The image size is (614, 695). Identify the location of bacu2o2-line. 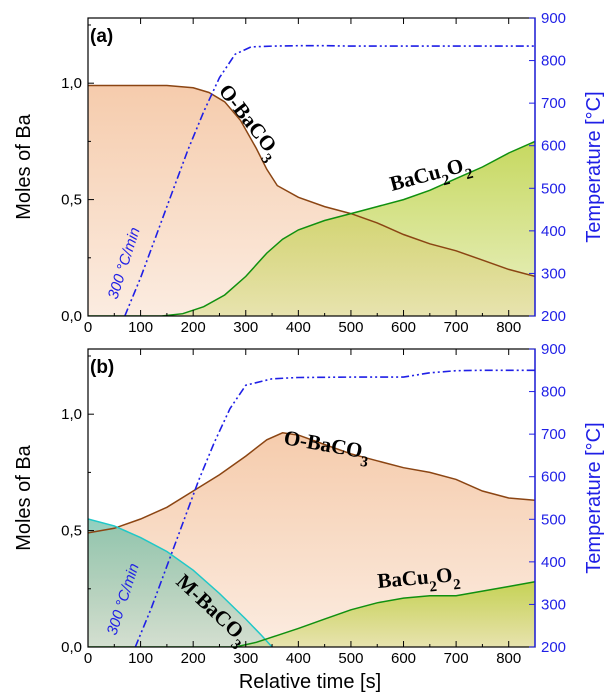
(311, 614).